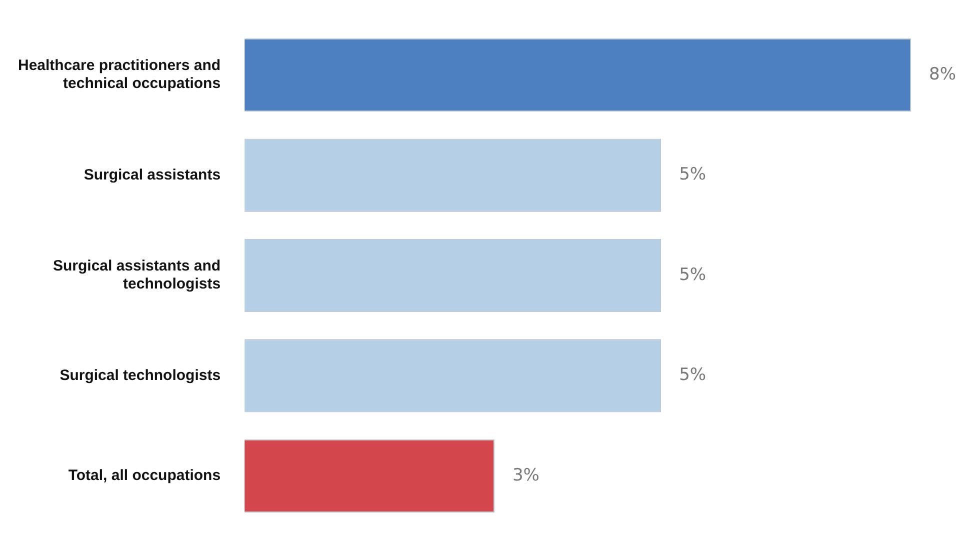  What do you see at coordinates (526, 475) in the screenshot?
I see `data-label: 3%` at bounding box center [526, 475].